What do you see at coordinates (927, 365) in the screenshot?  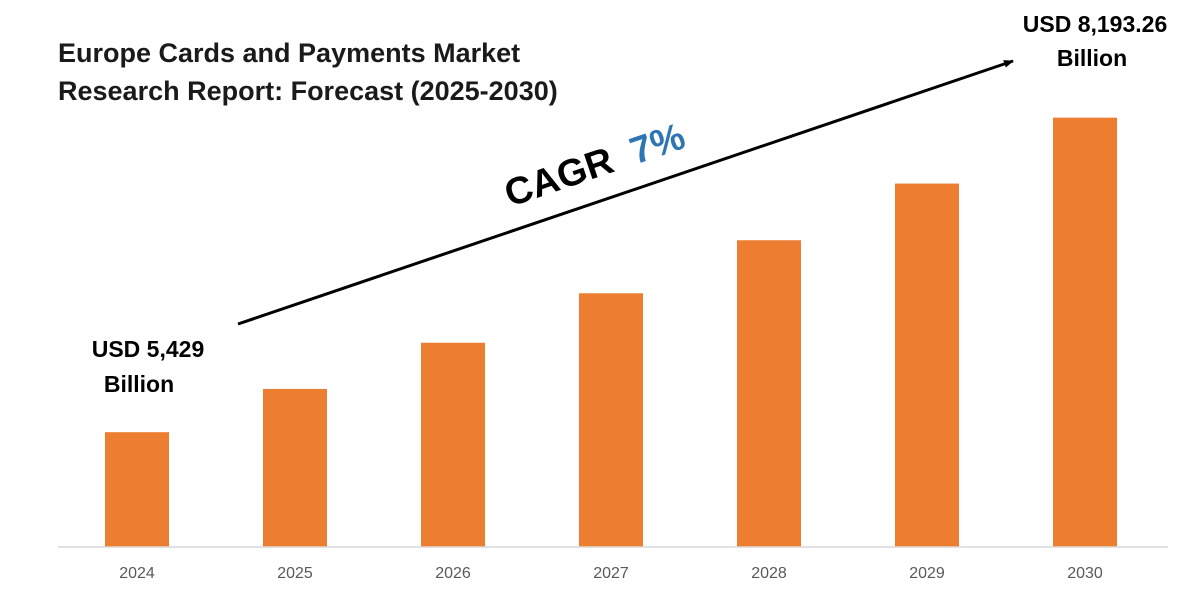 I see `bar-2029` at bounding box center [927, 365].